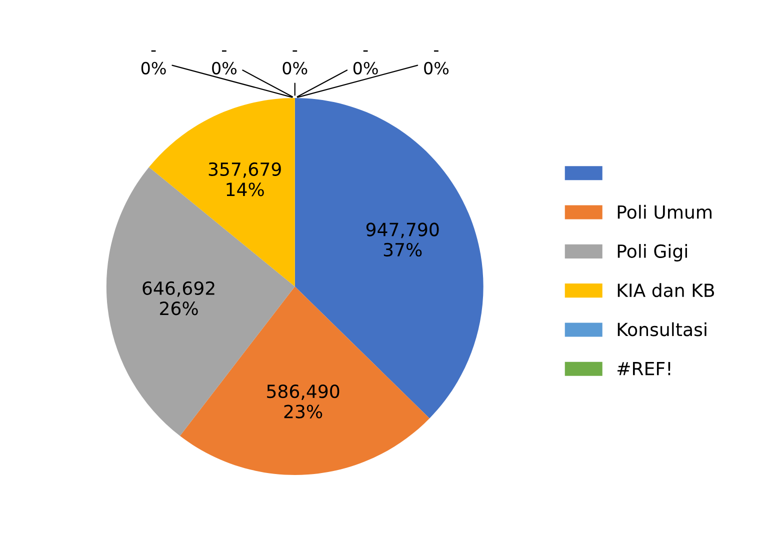 This screenshot has height=534, width=776. What do you see at coordinates (178, 298) in the screenshot?
I see `data-label: 646,692 26%` at bounding box center [178, 298].